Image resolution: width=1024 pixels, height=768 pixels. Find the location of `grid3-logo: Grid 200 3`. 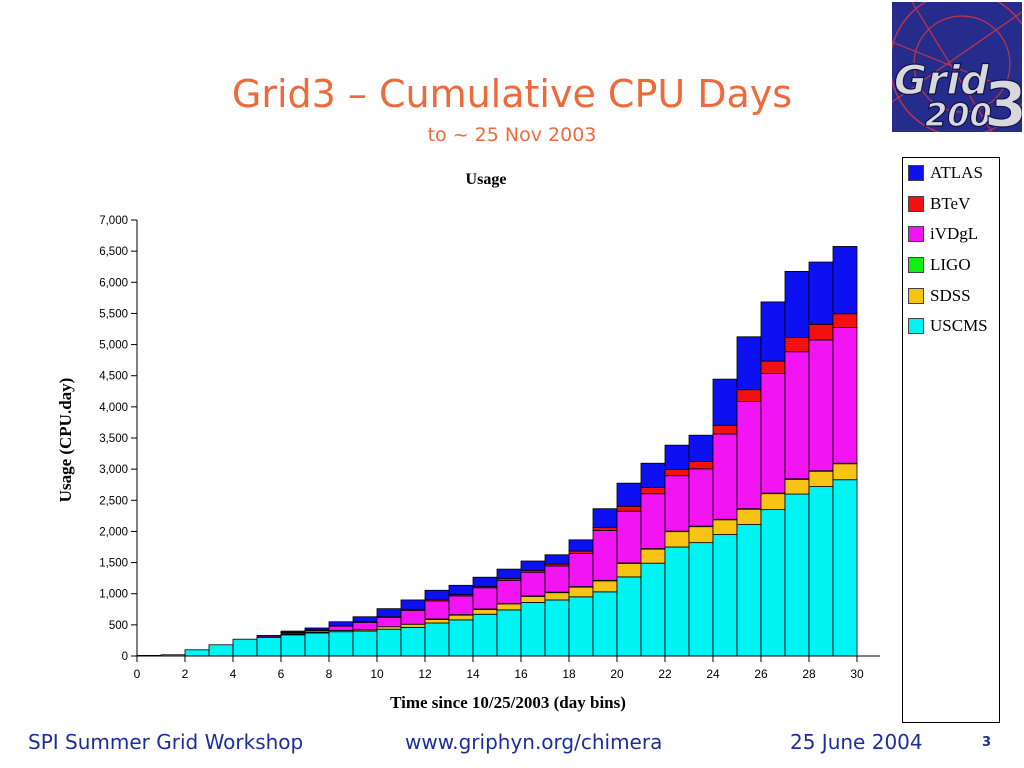

grid3-logo: Grid 200 3 is located at coordinates (957, 67).